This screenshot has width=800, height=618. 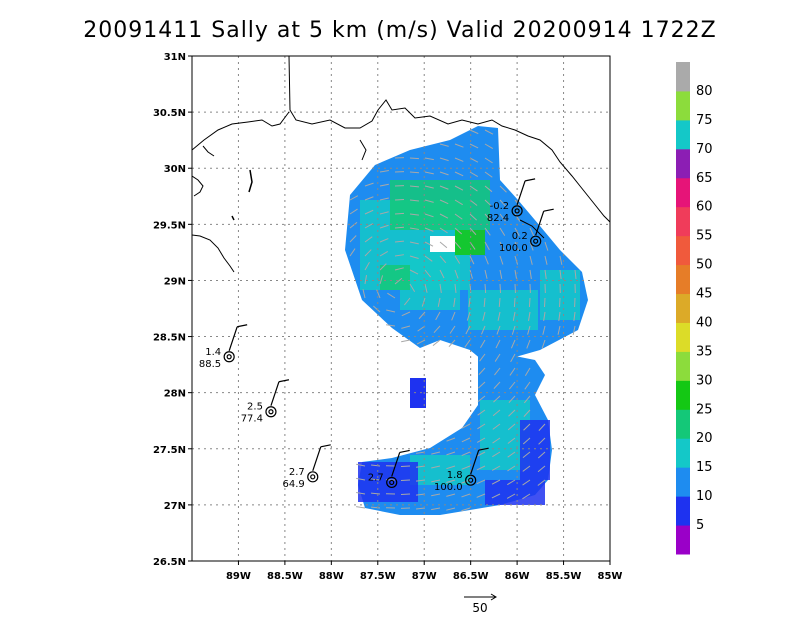 I want to click on station-marker-inner, so click(x=517, y=211).